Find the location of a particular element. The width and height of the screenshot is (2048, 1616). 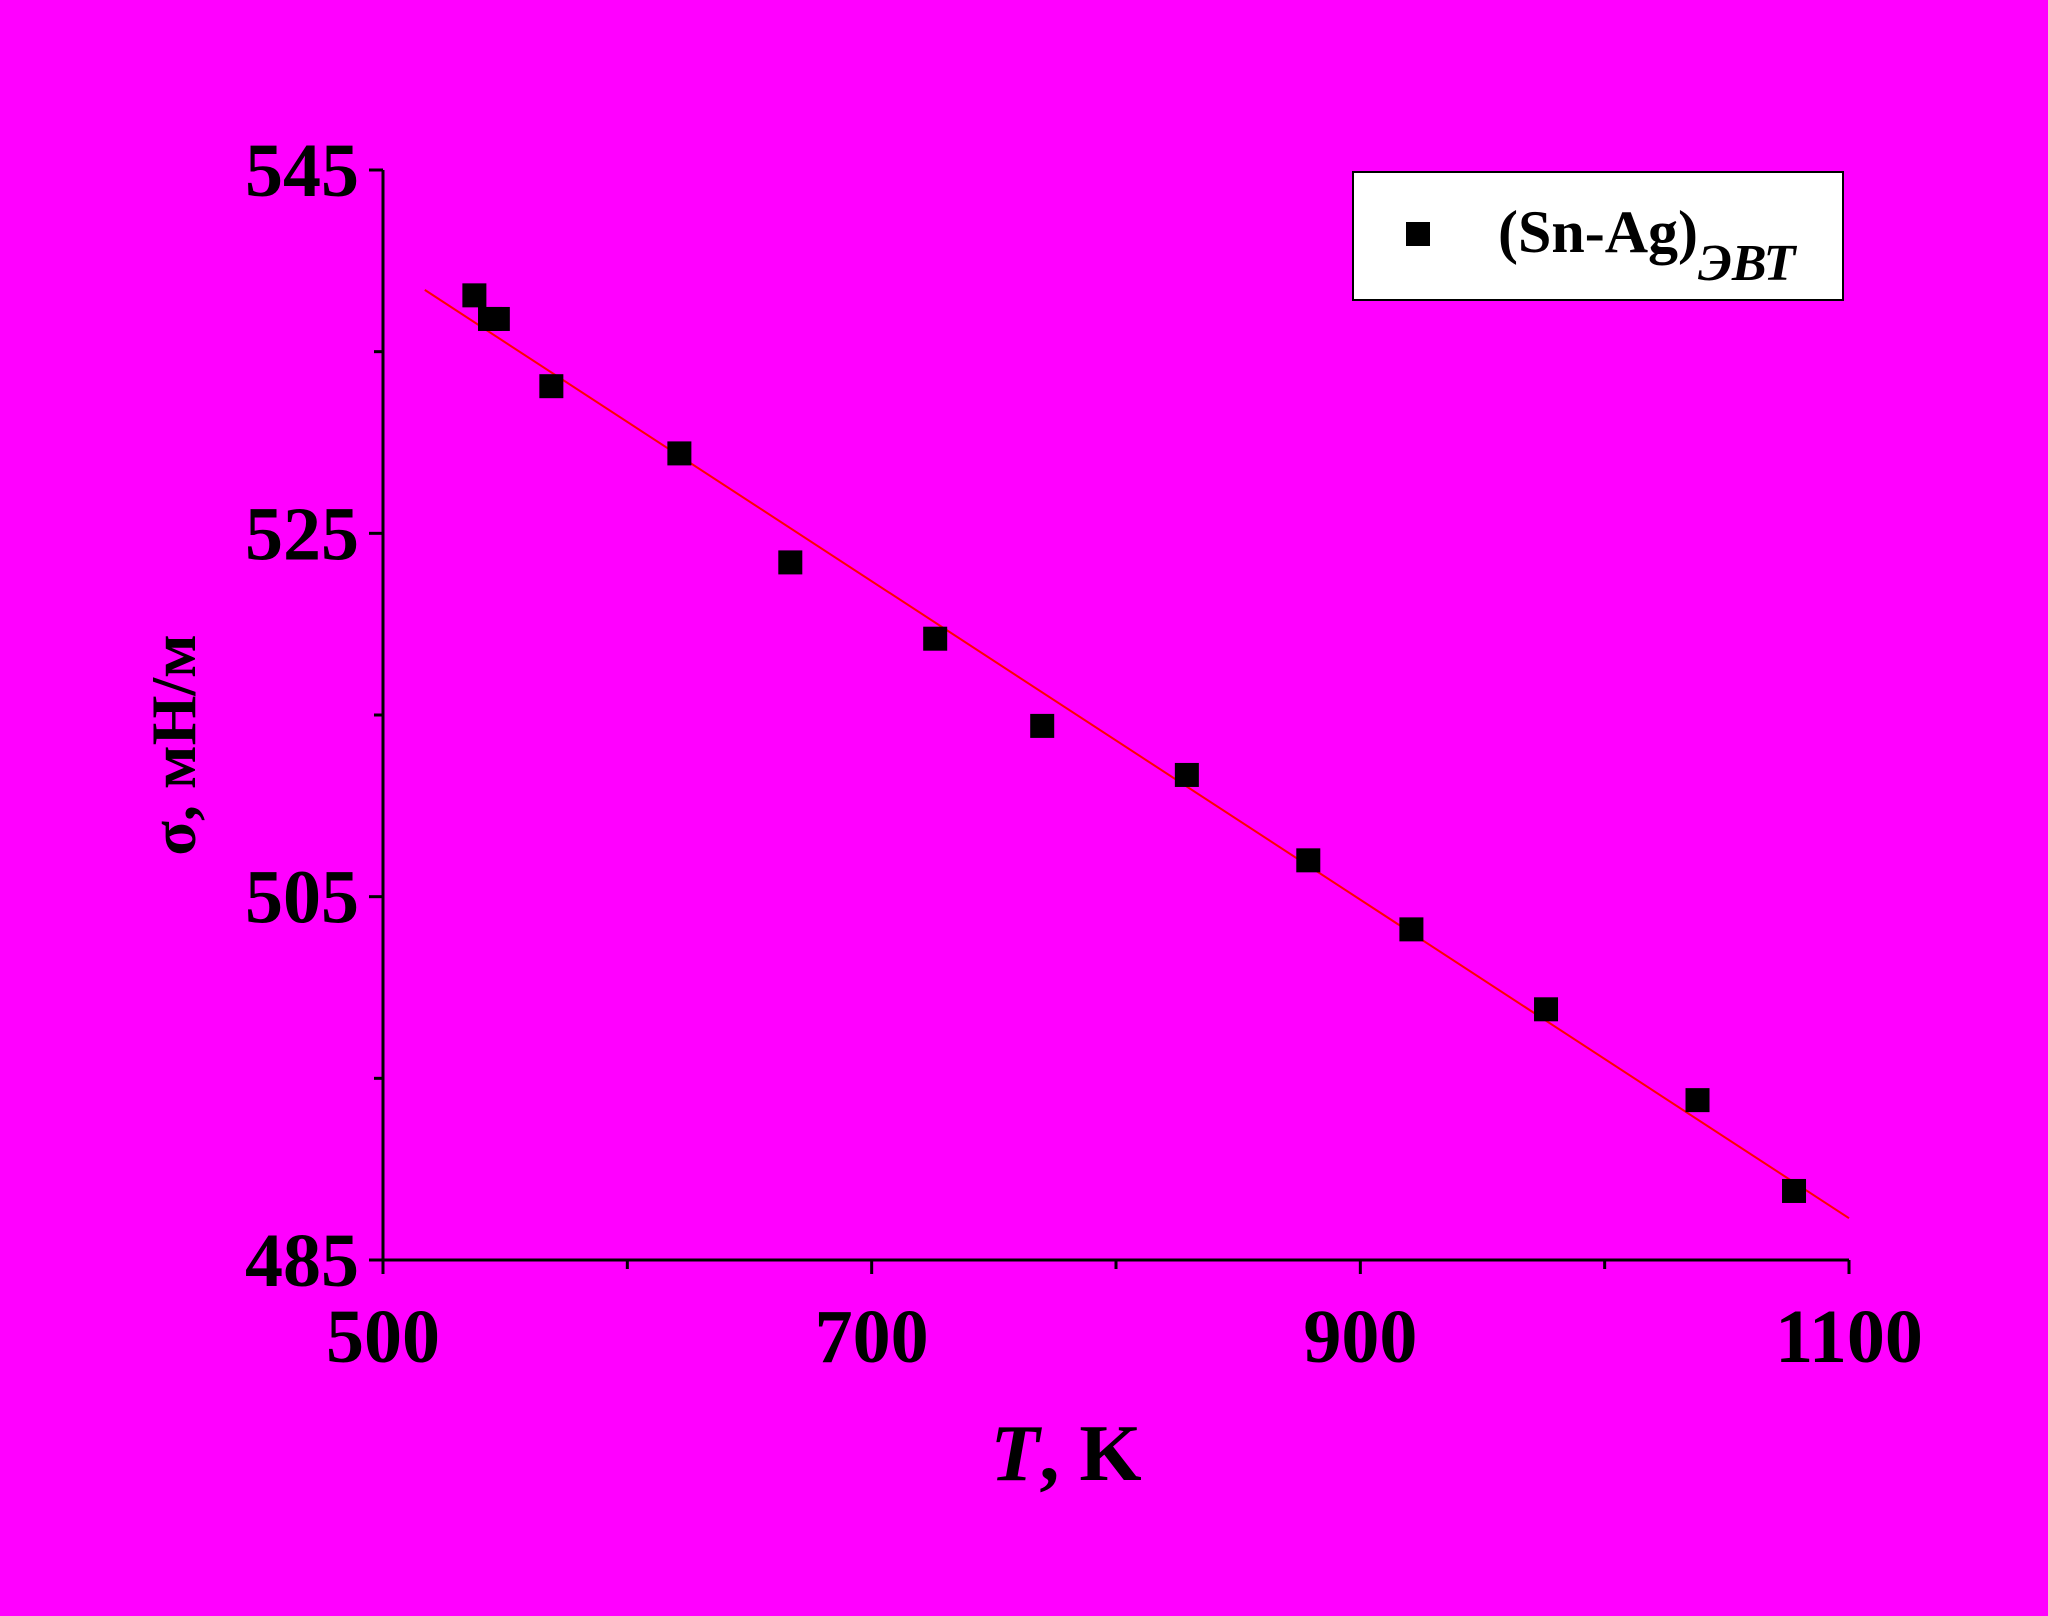

x-tick-label: 1100 is located at coordinates (1849, 1337).